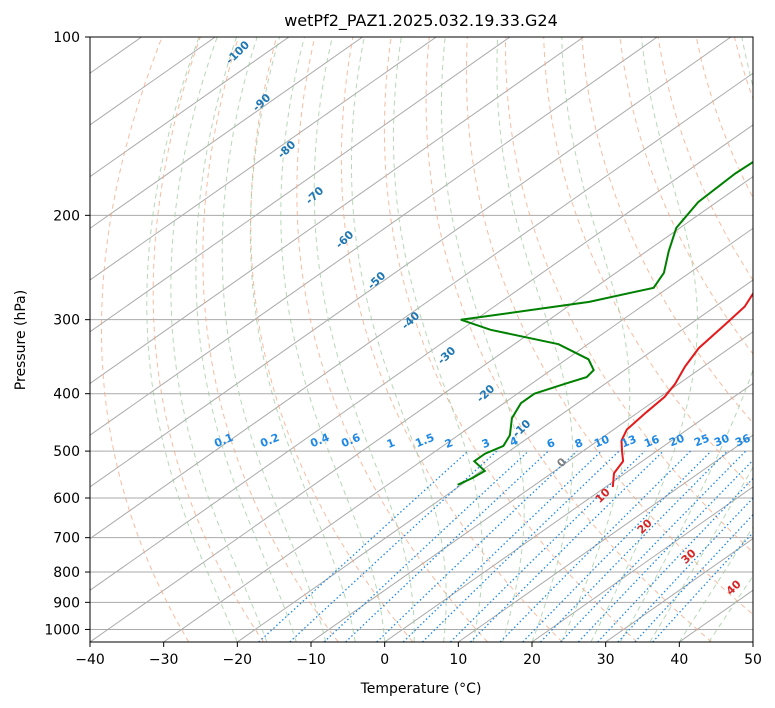 The image size is (775, 708). Describe the element at coordinates (21, 340) in the screenshot. I see `y-axis-title: Pressure (hPa)` at that location.